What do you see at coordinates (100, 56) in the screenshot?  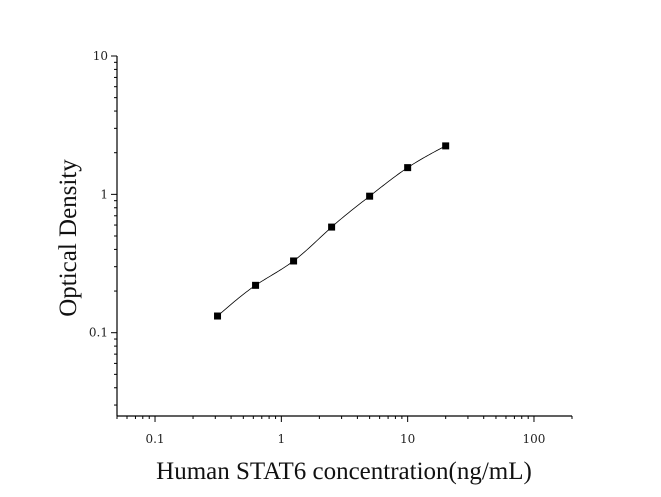 I see `y-tick-label: 10` at bounding box center [100, 56].